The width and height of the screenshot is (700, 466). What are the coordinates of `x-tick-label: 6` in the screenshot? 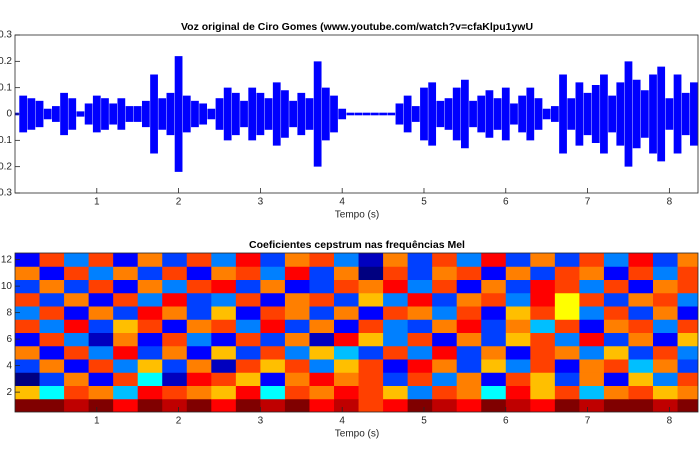 It's located at (506, 202).